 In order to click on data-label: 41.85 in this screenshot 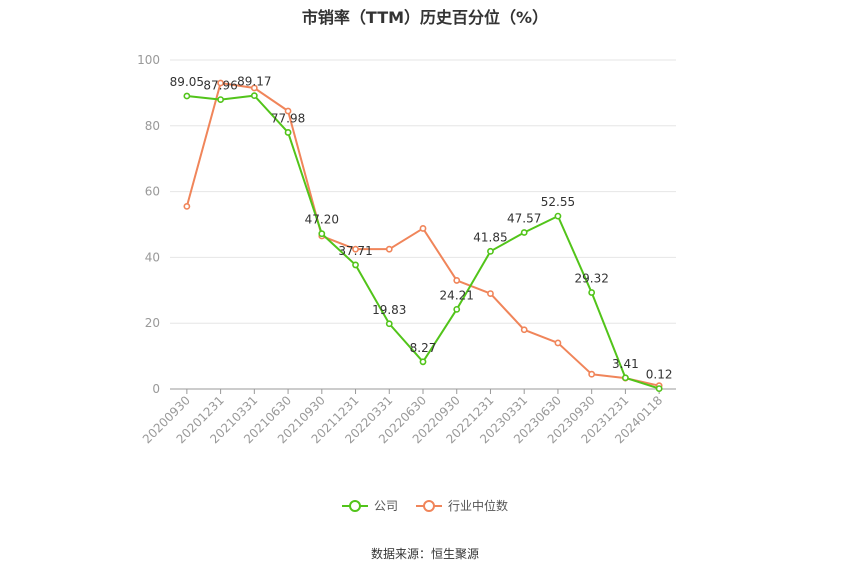, I will do `click(490, 237)`.